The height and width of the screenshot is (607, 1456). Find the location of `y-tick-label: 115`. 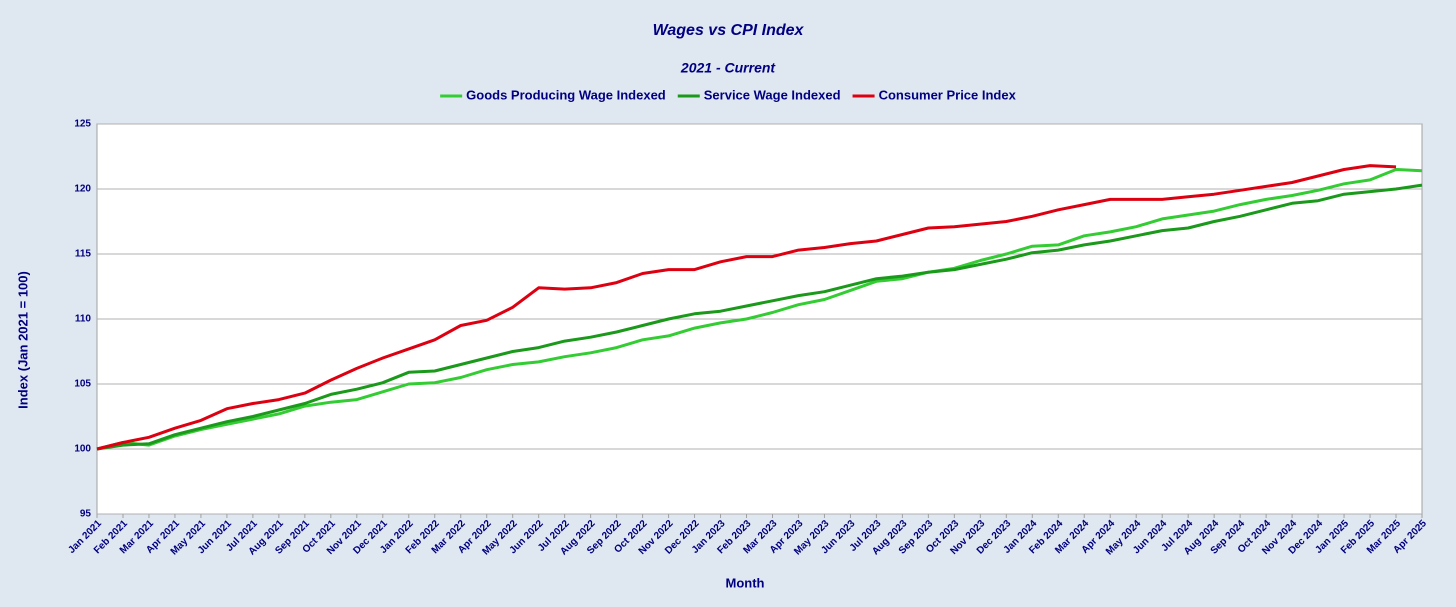

y-tick-label: 115 is located at coordinates (83, 254).